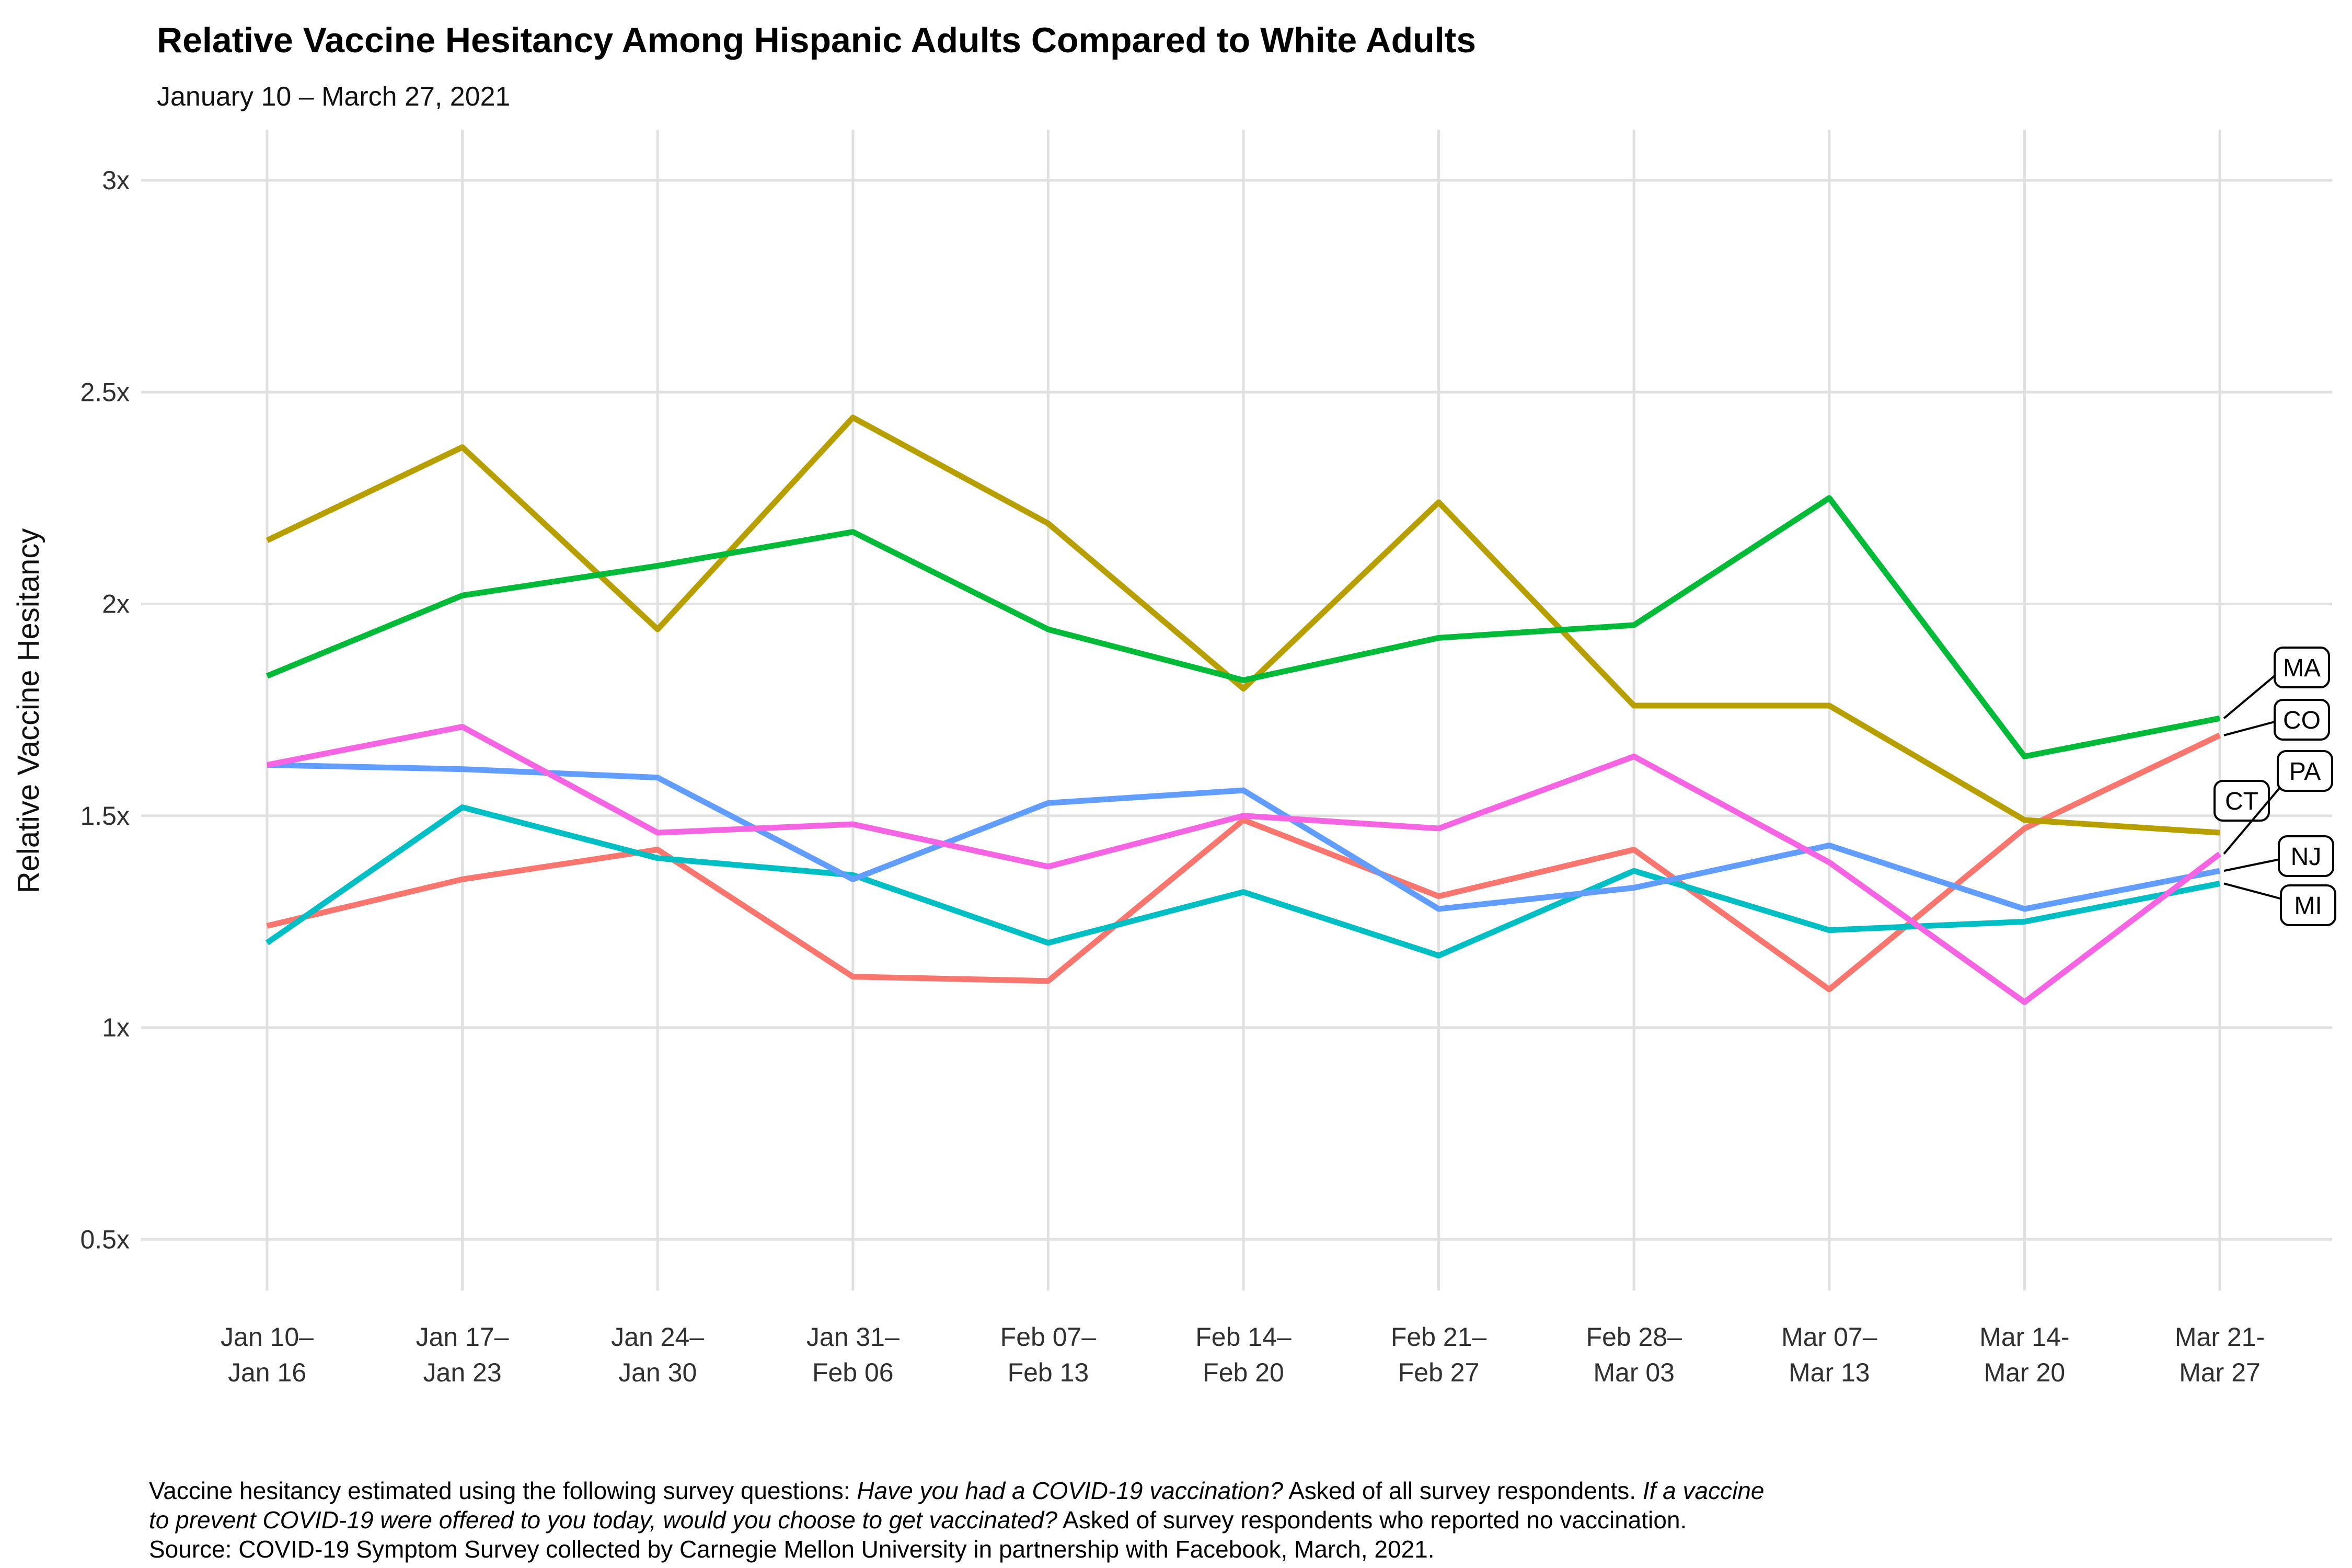 The height and width of the screenshot is (1568, 2352). I want to click on x-tick-week3: Jan 24– Jan 30, so click(657, 1354).